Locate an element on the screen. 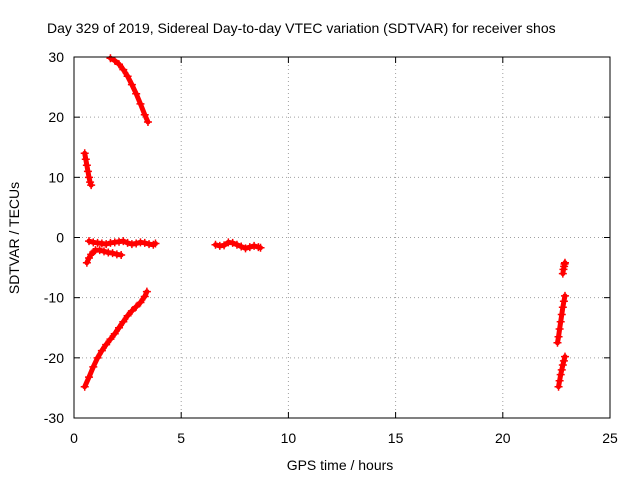 The image size is (640, 480). x-tick-label: 10 is located at coordinates (289, 438).